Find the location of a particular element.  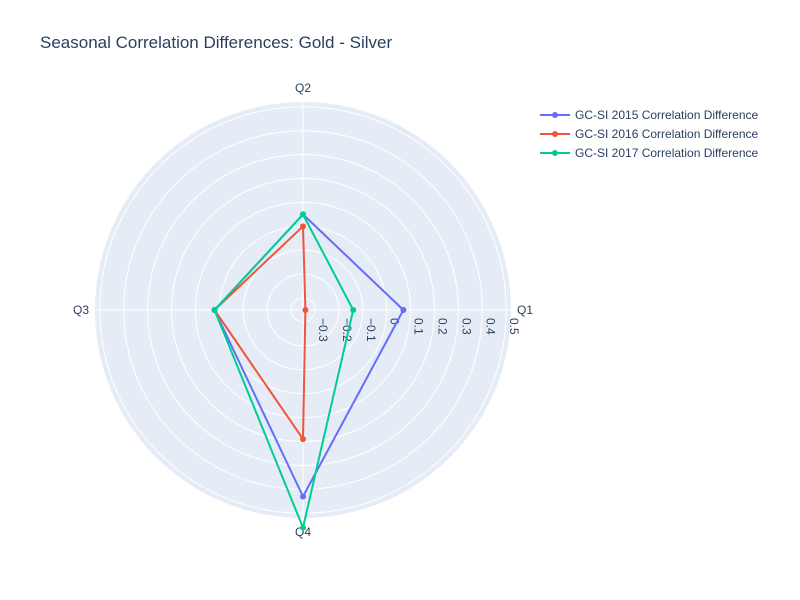

legend-label-2: GC-SI 2016 Correlation Difference is located at coordinates (667, 134).